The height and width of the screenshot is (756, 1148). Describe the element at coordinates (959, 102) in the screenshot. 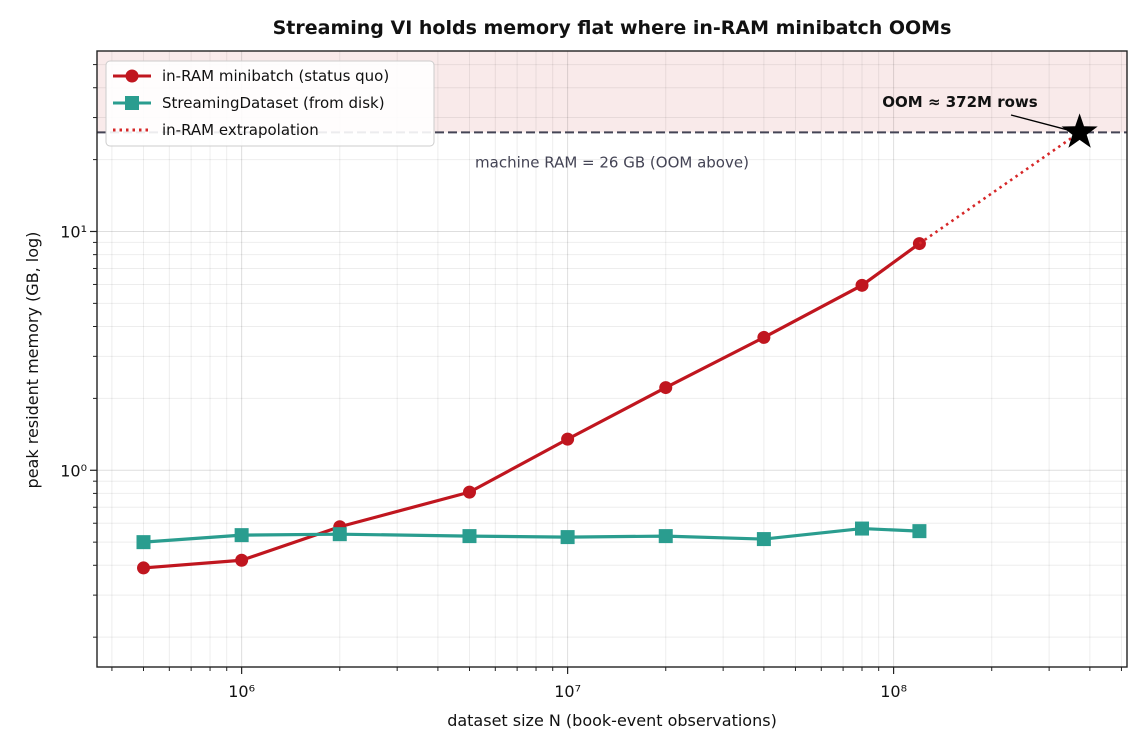

I see `annotation-text: OOM ≈ 372M rows` at that location.